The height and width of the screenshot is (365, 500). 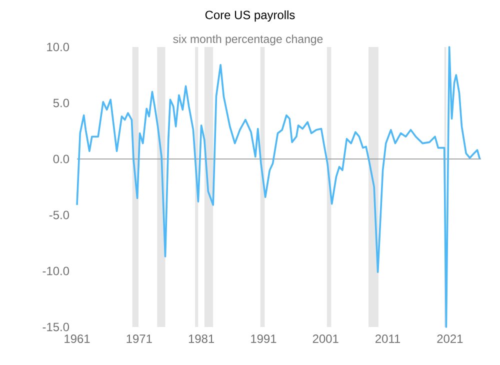 What do you see at coordinates (248, 40) in the screenshot?
I see `chart-subtitle: six month percentage change` at bounding box center [248, 40].